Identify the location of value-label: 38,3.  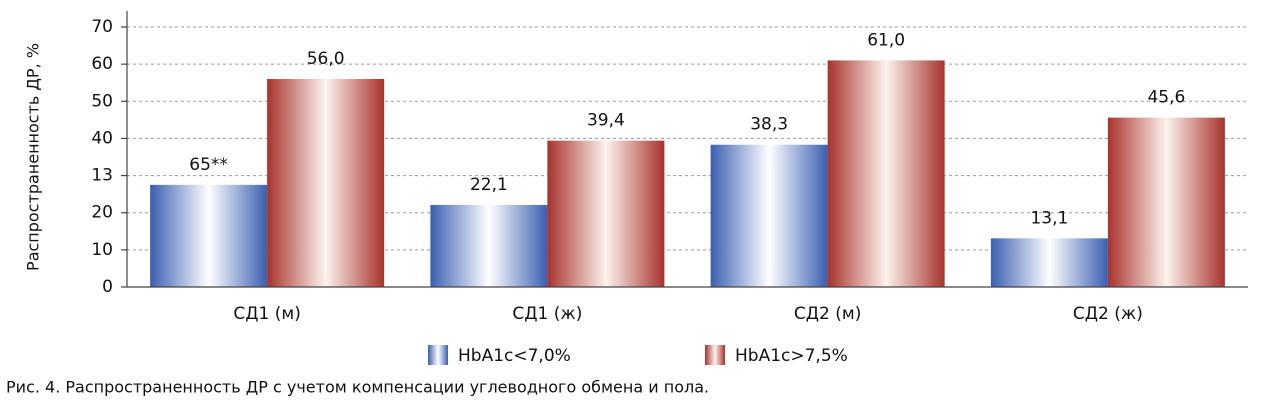
(769, 125).